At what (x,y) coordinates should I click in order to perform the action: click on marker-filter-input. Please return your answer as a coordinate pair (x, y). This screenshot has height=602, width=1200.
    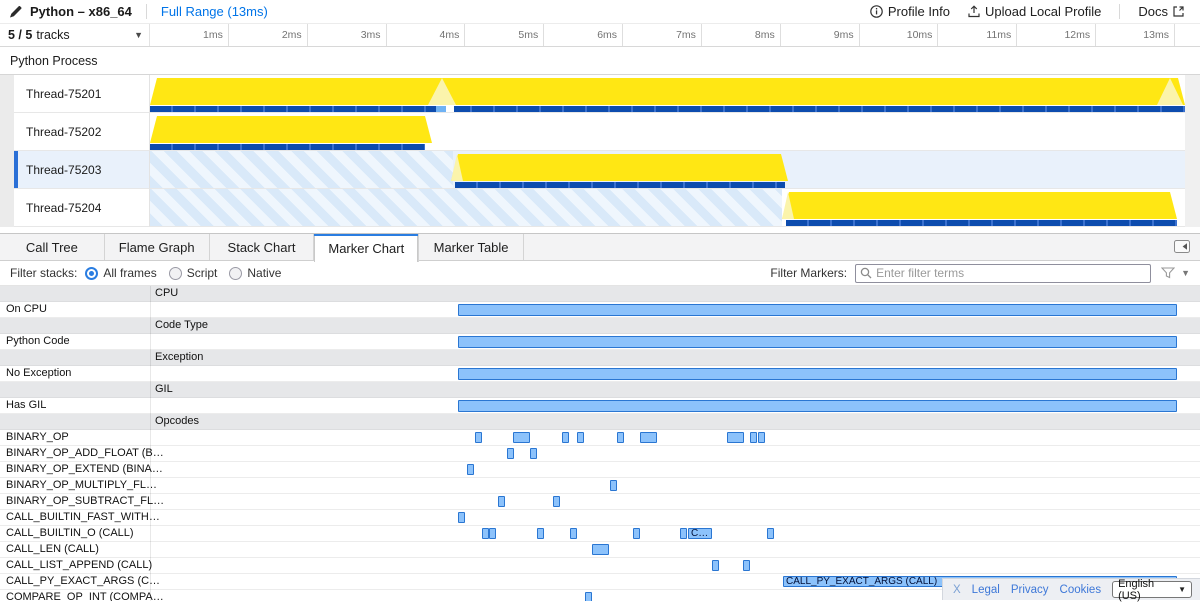
    Looking at the image, I should click on (1011, 273).